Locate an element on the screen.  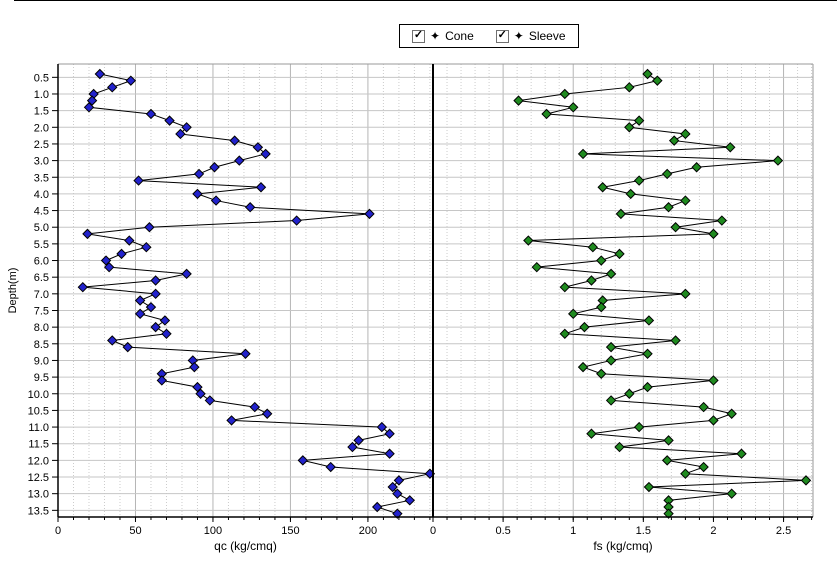
depth-tick-label: 1.5 is located at coordinates (41, 112).